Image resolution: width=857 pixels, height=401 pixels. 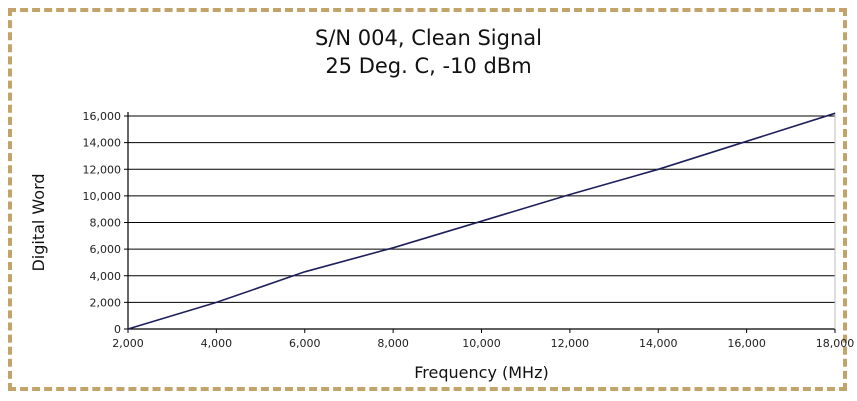 What do you see at coordinates (102, 196) in the screenshot?
I see `y-tick-label: 10,000` at bounding box center [102, 196].